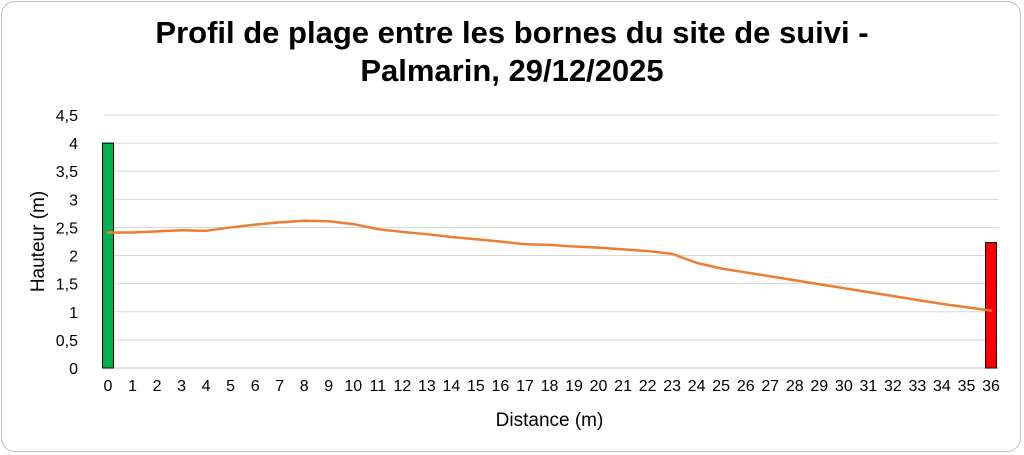 The width and height of the screenshot is (1024, 455). What do you see at coordinates (844, 386) in the screenshot?
I see `x-tick-label: 30` at bounding box center [844, 386].